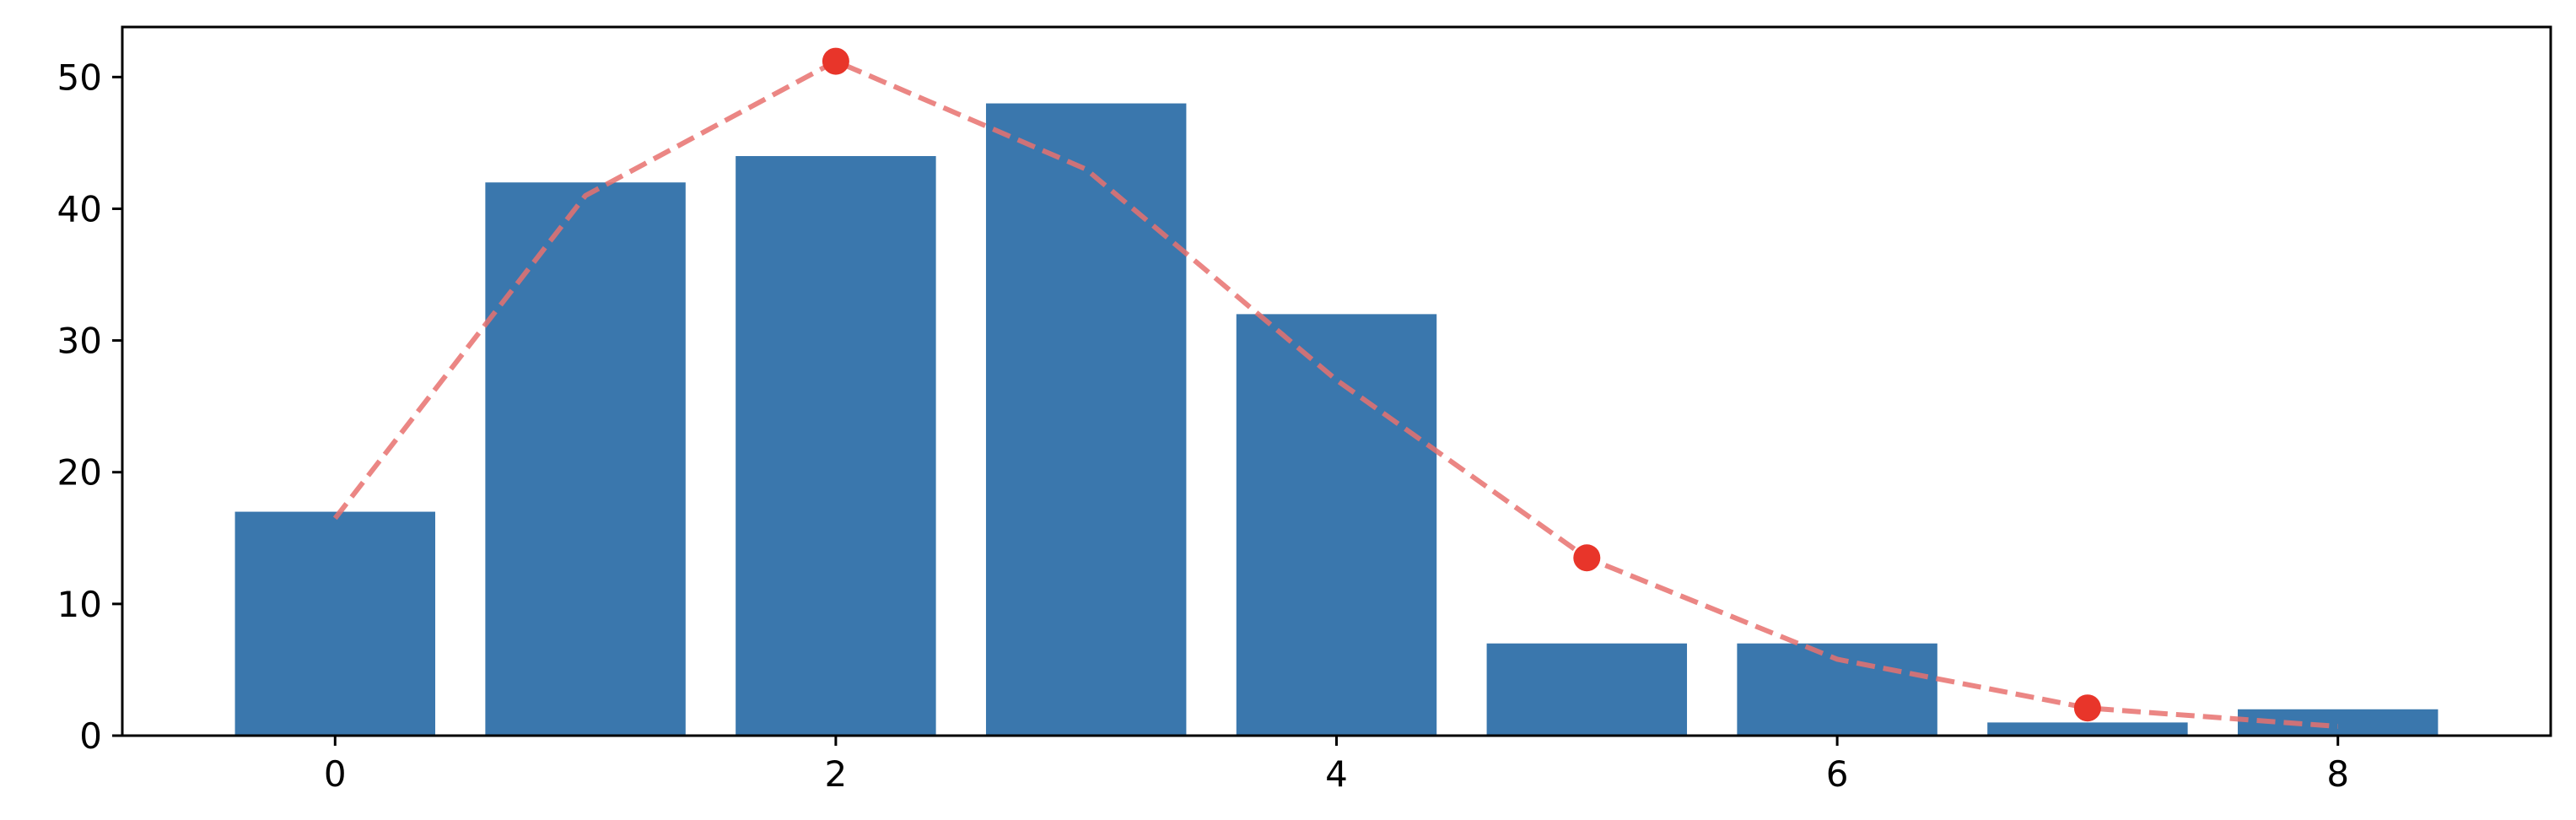  I want to click on x-tick-label-4: 4, so click(1336, 774).